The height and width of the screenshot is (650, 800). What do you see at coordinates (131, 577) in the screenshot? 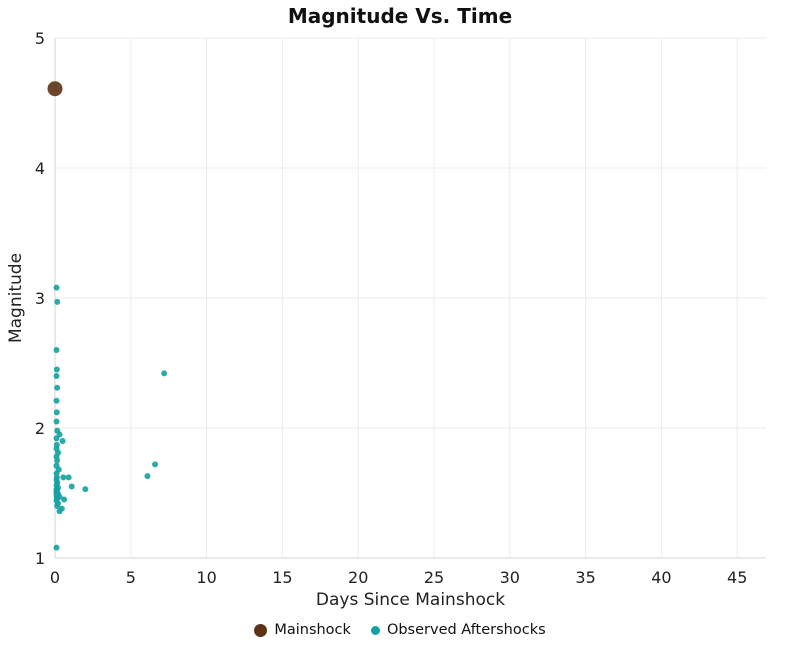
I see `x-tick-label: 5` at bounding box center [131, 577].